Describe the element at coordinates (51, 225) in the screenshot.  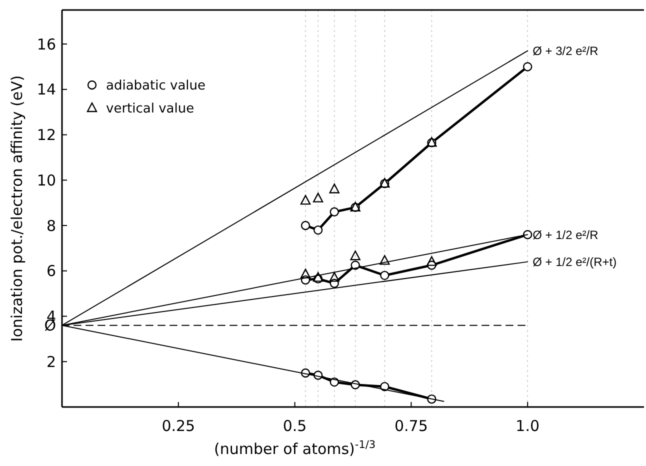
I see `y-tick-label: 8` at that location.